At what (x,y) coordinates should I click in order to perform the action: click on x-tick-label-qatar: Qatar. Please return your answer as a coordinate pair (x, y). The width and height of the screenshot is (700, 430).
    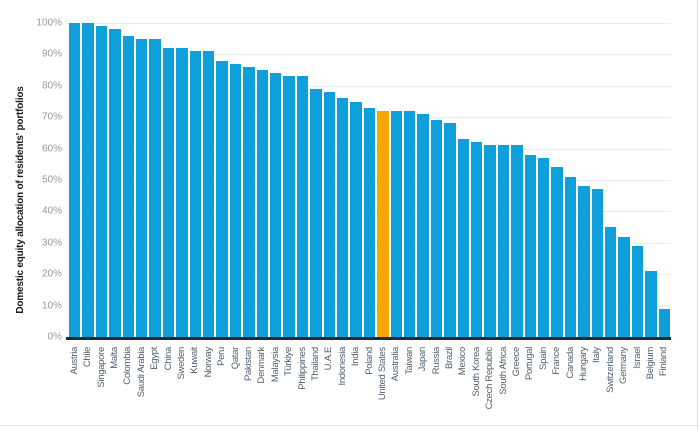
    Looking at the image, I should click on (235, 358).